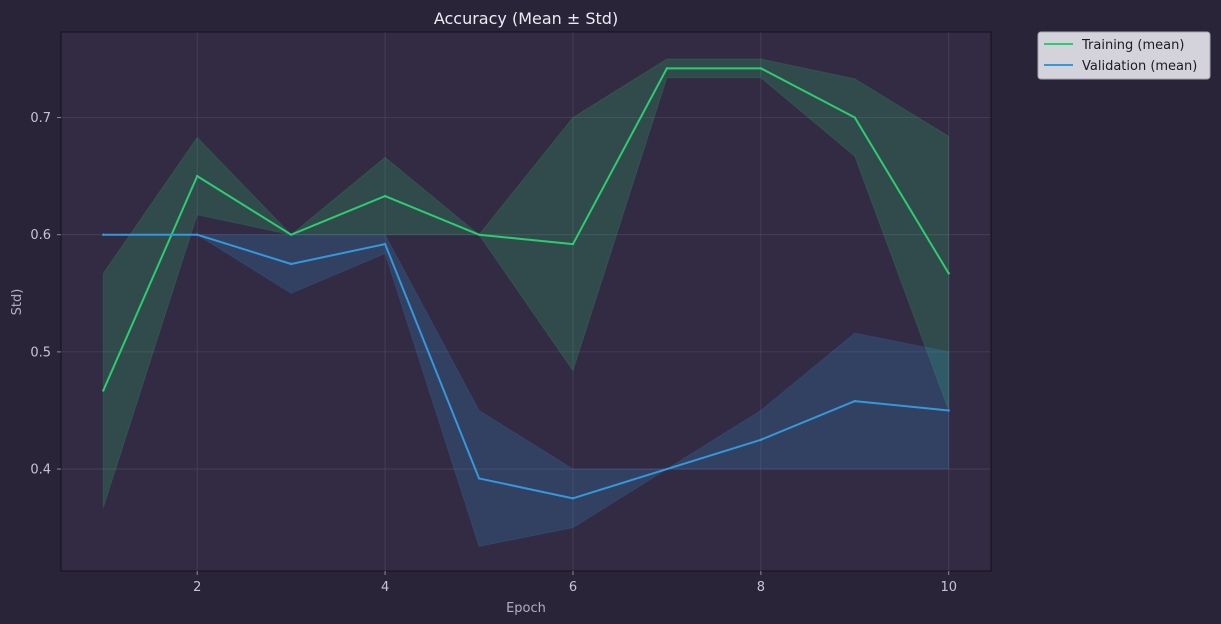  I want to click on chart-title: Accuracy (Mean ± Std), so click(526, 18).